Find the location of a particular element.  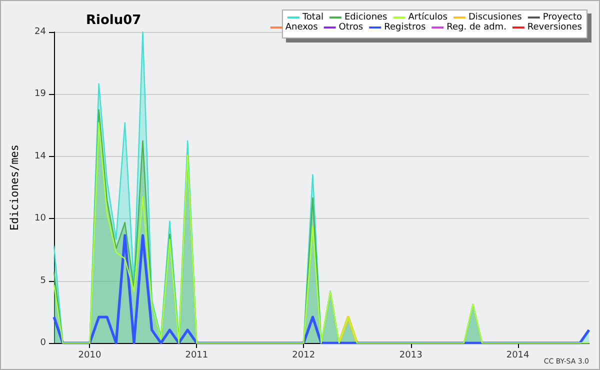

chart-title: Riolu07 is located at coordinates (114, 20).